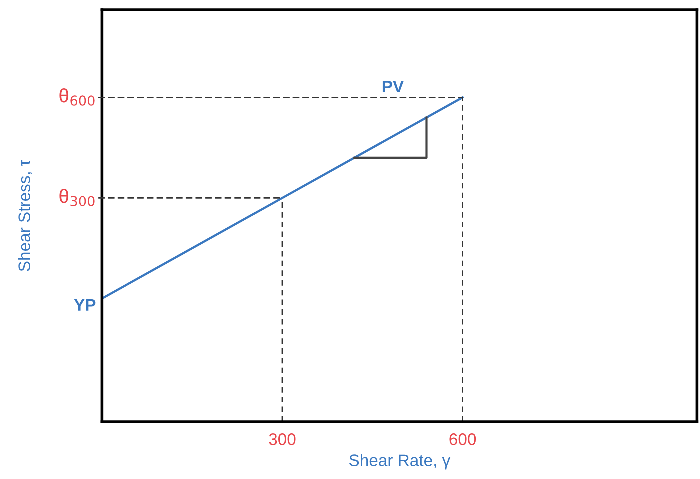  Describe the element at coordinates (25, 216) in the screenshot. I see `y-axis-title: Shear Stress, τ` at that location.